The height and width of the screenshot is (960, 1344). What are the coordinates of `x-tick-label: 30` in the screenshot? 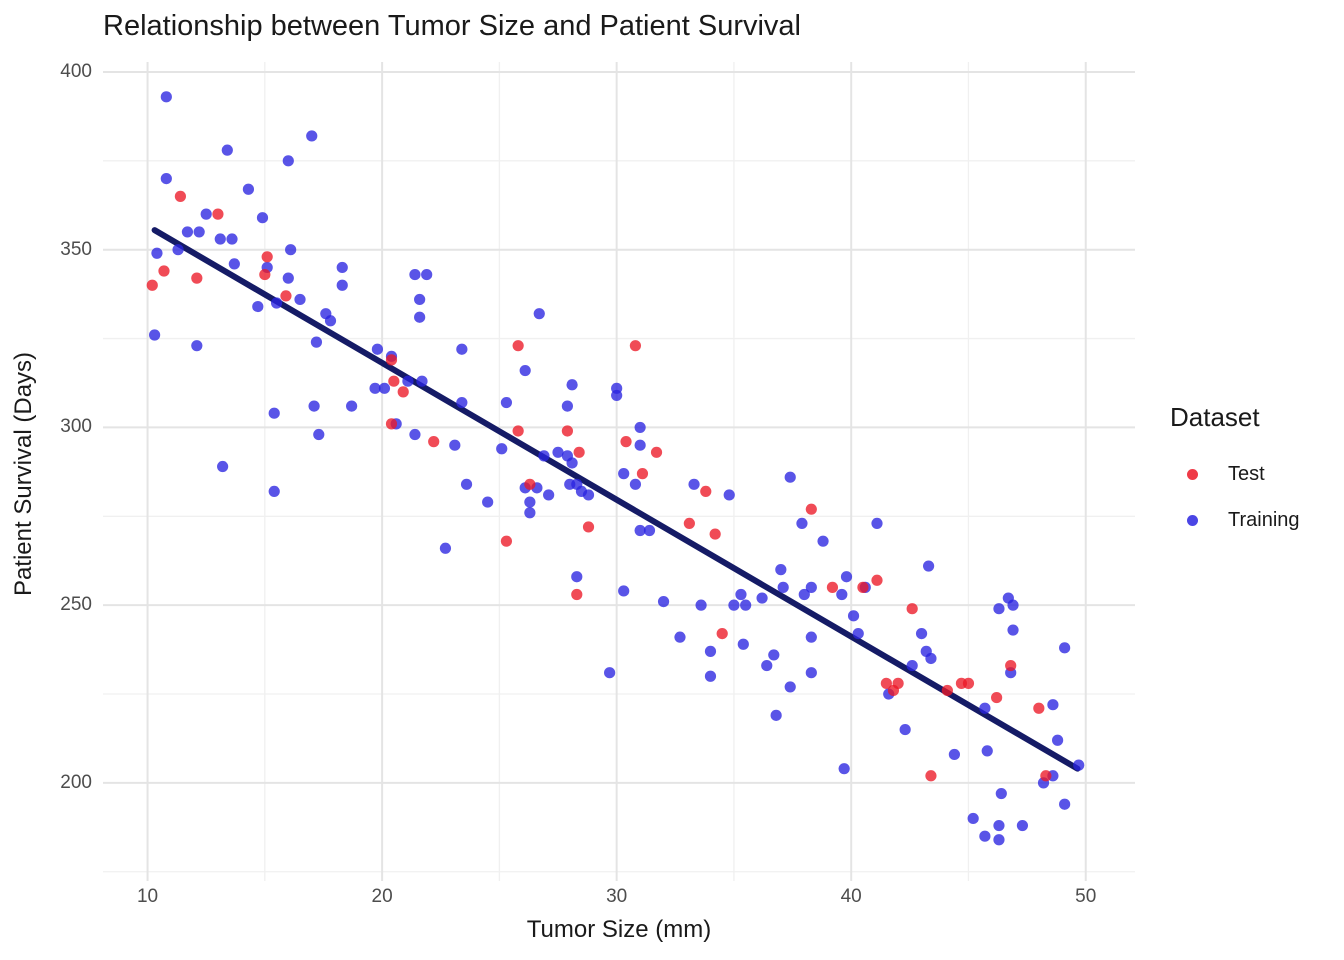 It's located at (617, 896).